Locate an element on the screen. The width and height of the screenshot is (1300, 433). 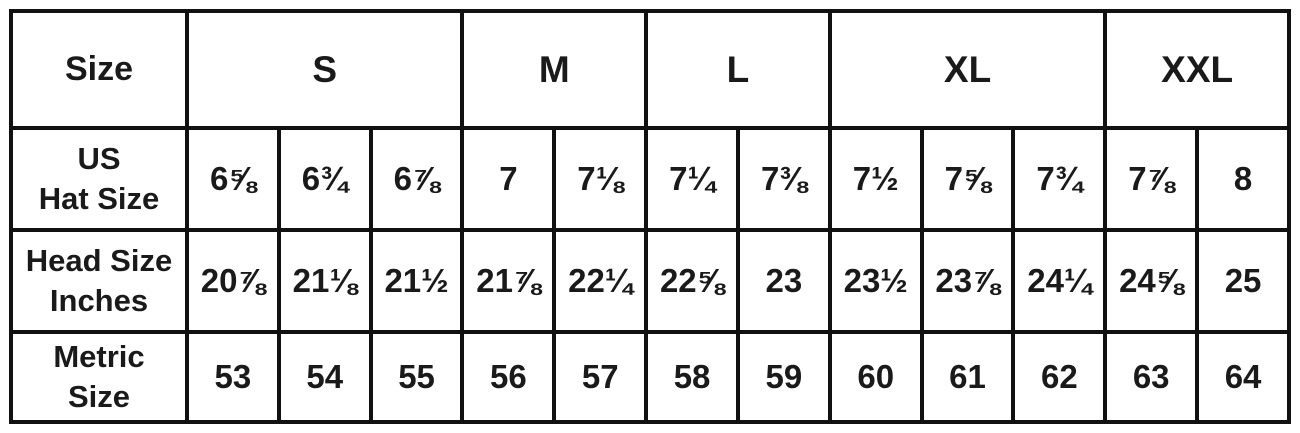
table-cell: 7 is located at coordinates (508, 179).